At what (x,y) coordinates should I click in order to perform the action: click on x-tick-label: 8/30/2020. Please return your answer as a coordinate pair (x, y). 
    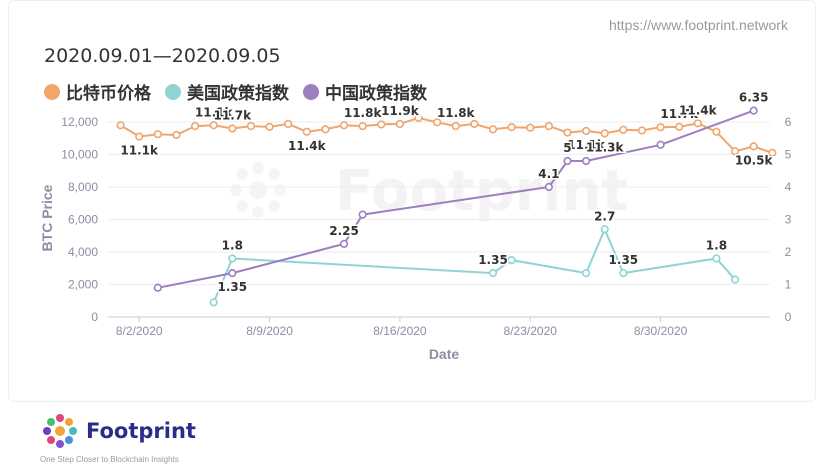
    Looking at the image, I should click on (661, 331).